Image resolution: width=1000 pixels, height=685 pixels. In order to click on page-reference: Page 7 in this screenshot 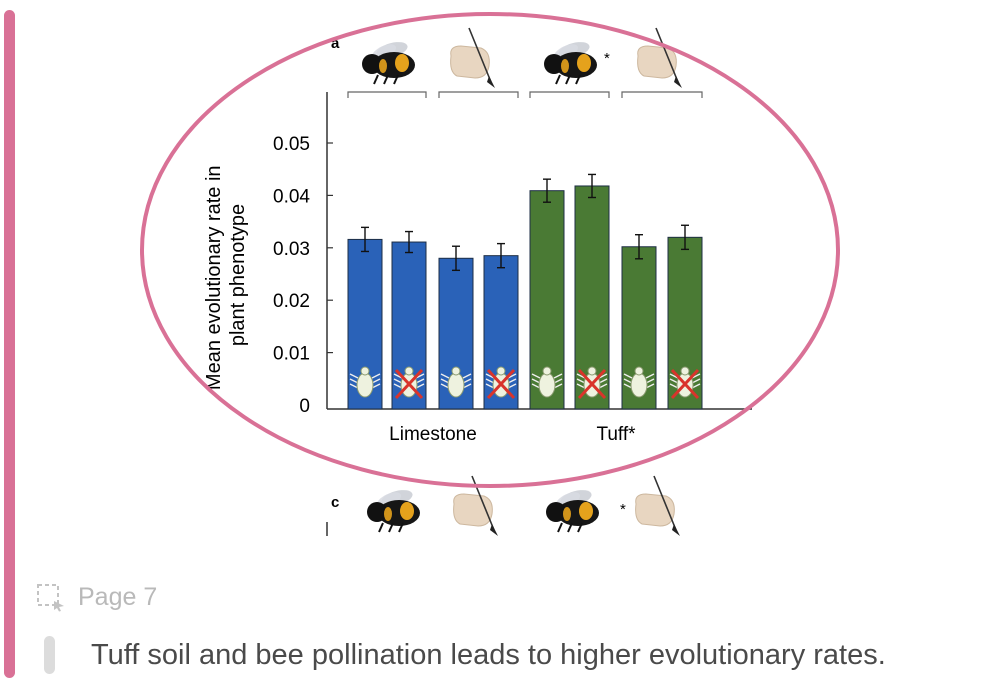, I will do `click(96, 597)`.